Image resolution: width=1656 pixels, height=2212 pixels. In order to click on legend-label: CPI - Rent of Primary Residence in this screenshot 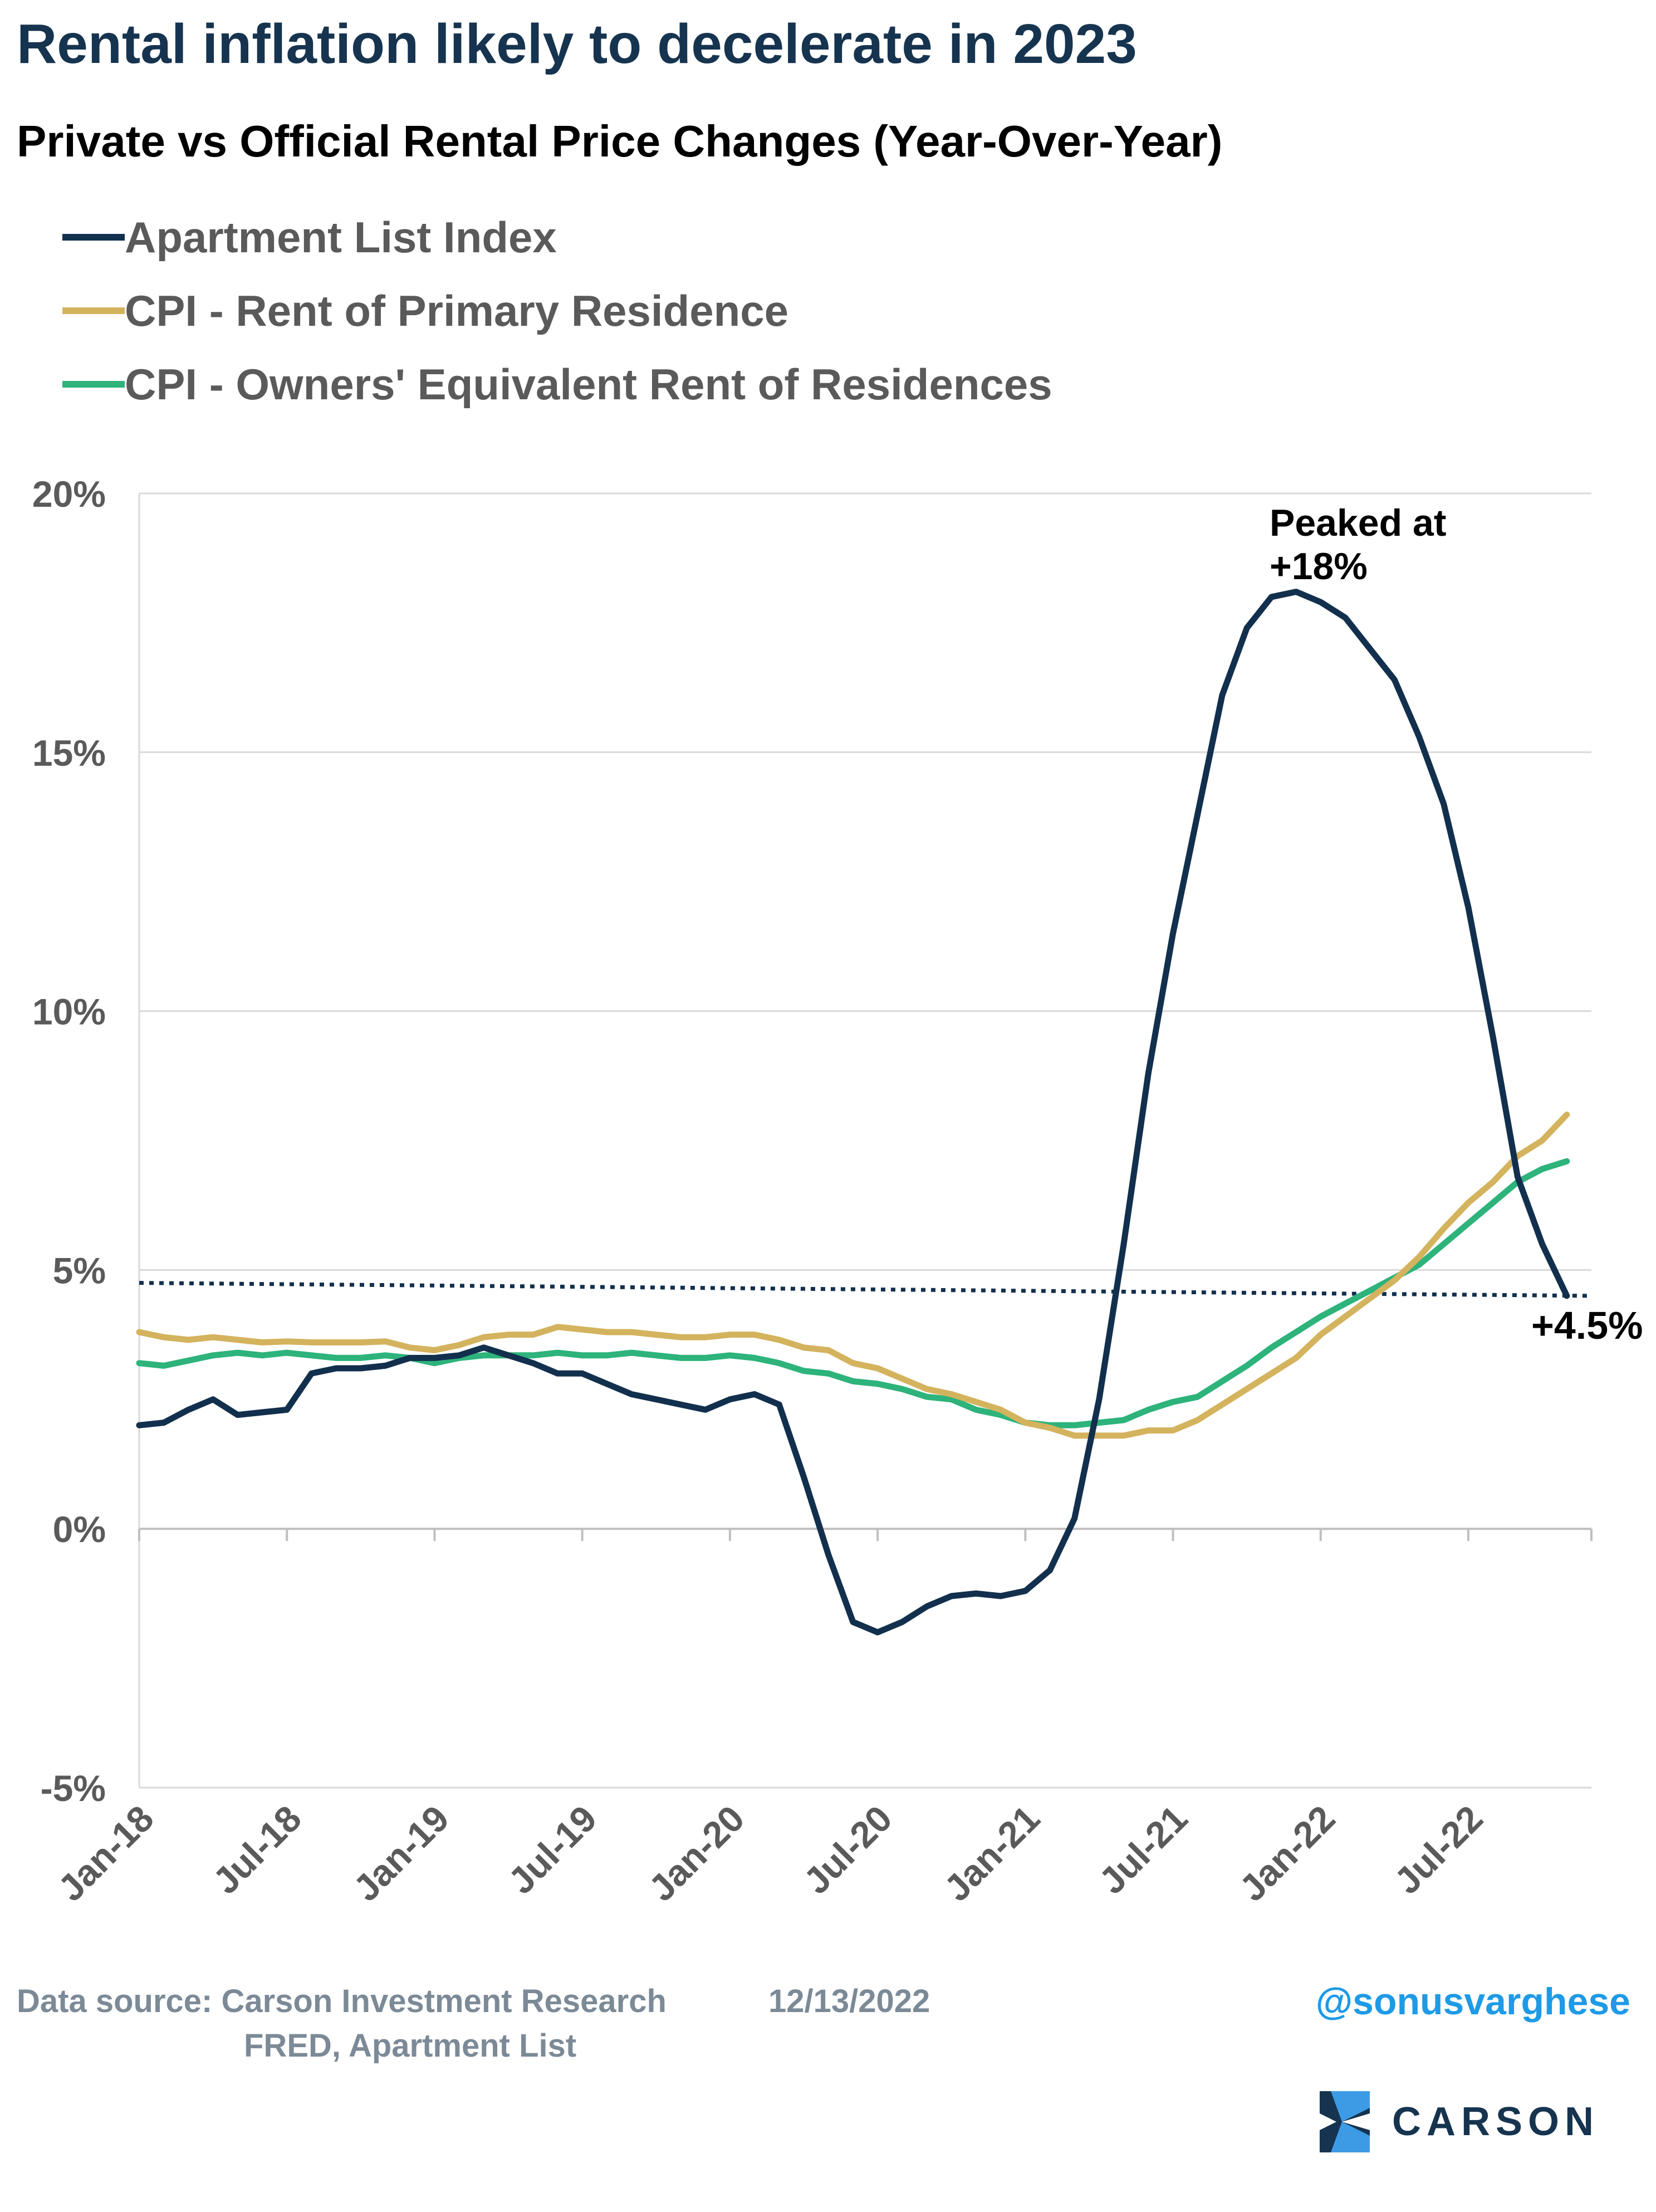, I will do `click(457, 310)`.